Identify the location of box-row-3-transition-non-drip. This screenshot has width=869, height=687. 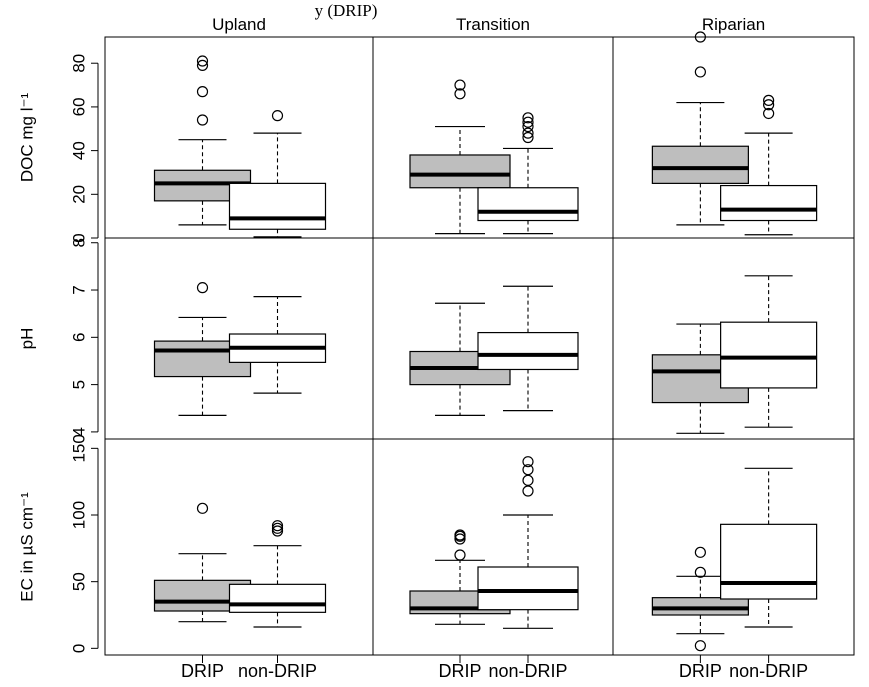
(528, 588).